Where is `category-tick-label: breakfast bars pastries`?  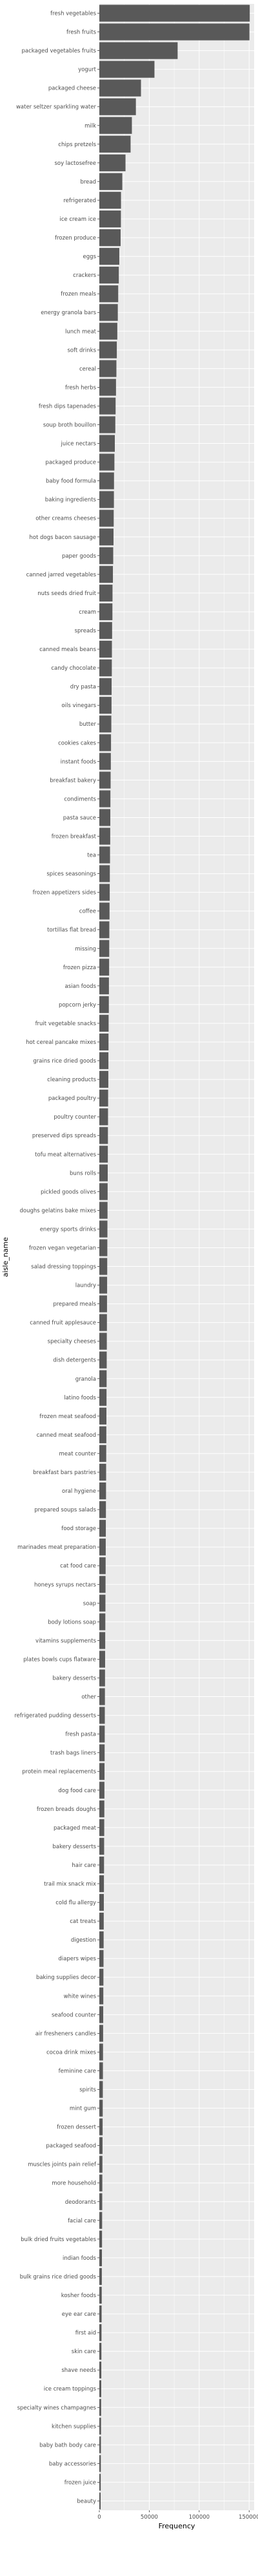 category-tick-label: breakfast bars pastries is located at coordinates (64, 1473).